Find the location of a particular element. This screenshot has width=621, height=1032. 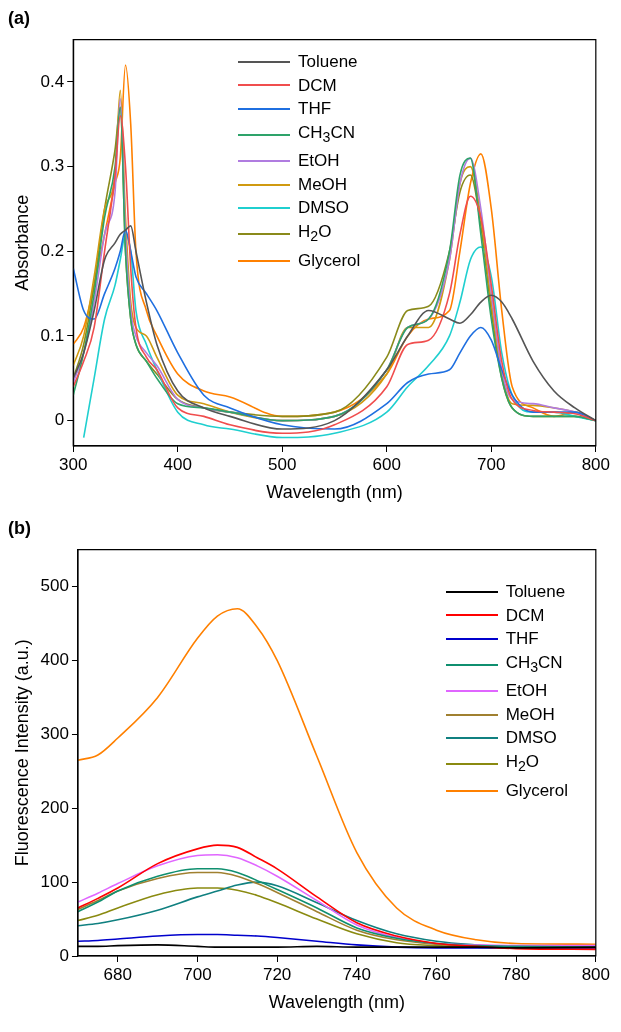

x-tick-label: 600 is located at coordinates (386, 464).